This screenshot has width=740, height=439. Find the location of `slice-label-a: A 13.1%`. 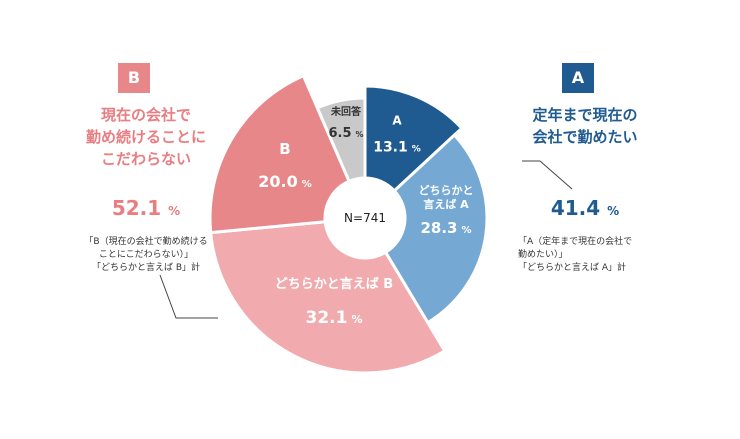

slice-label-a: A 13.1% is located at coordinates (397, 135).